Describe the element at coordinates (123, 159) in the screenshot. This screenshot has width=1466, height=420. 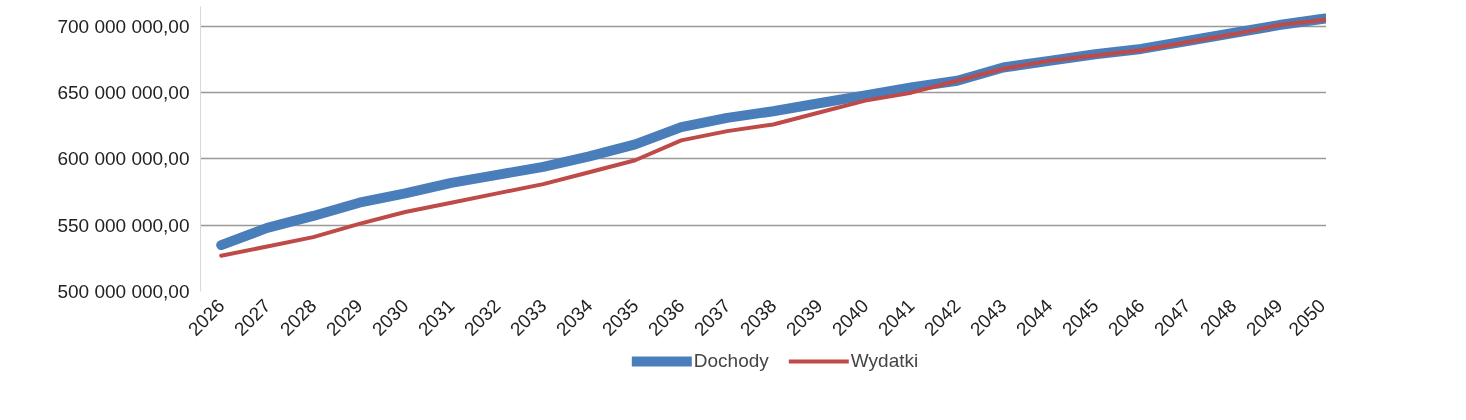
I see `y-tick-label: 600 000 000,00` at that location.